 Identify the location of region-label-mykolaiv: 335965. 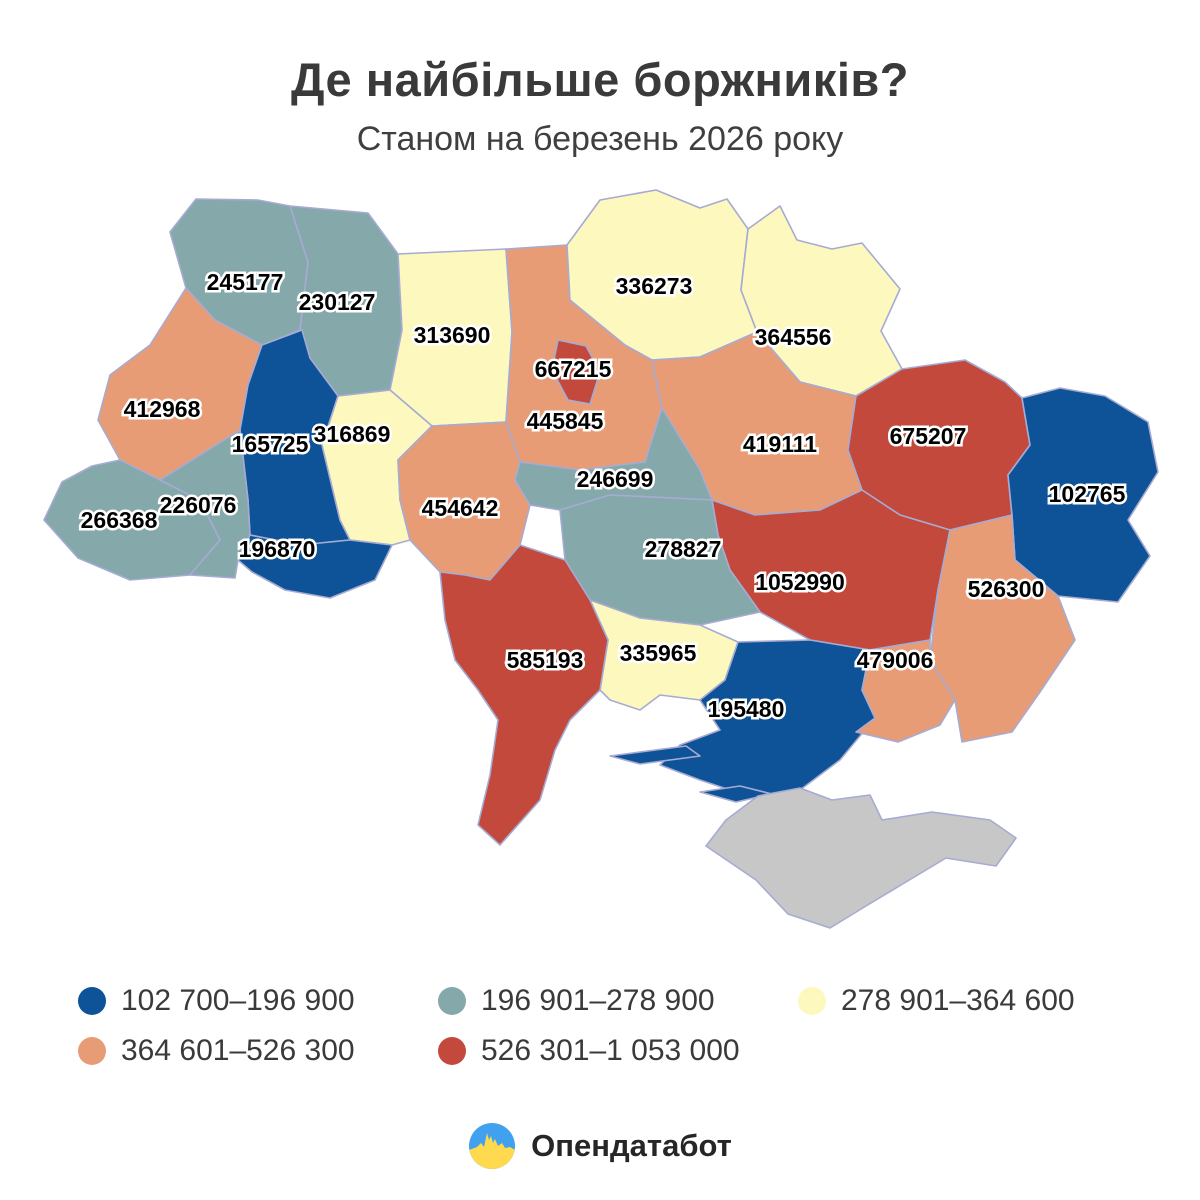
(658, 653).